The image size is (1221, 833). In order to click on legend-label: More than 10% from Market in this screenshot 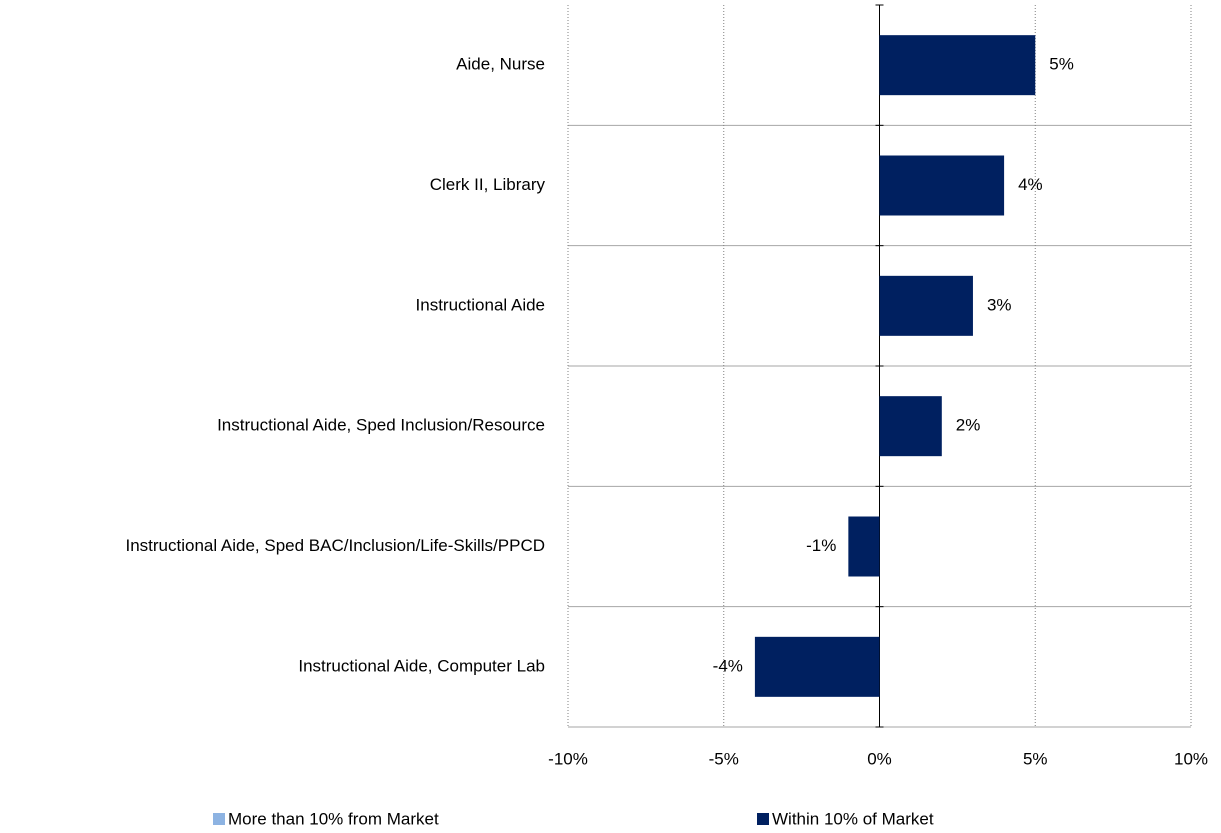, I will do `click(333, 818)`.